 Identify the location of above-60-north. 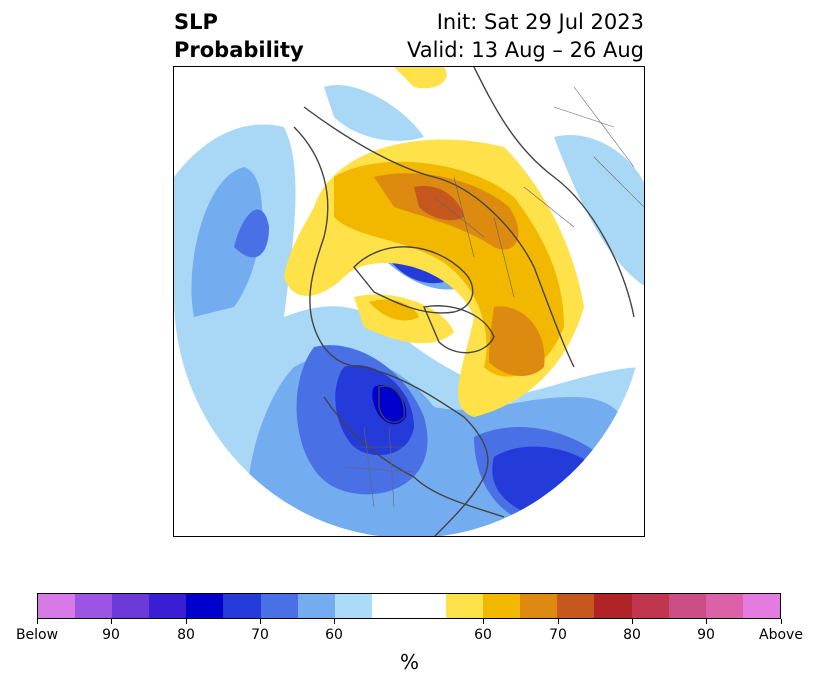
(420, 78).